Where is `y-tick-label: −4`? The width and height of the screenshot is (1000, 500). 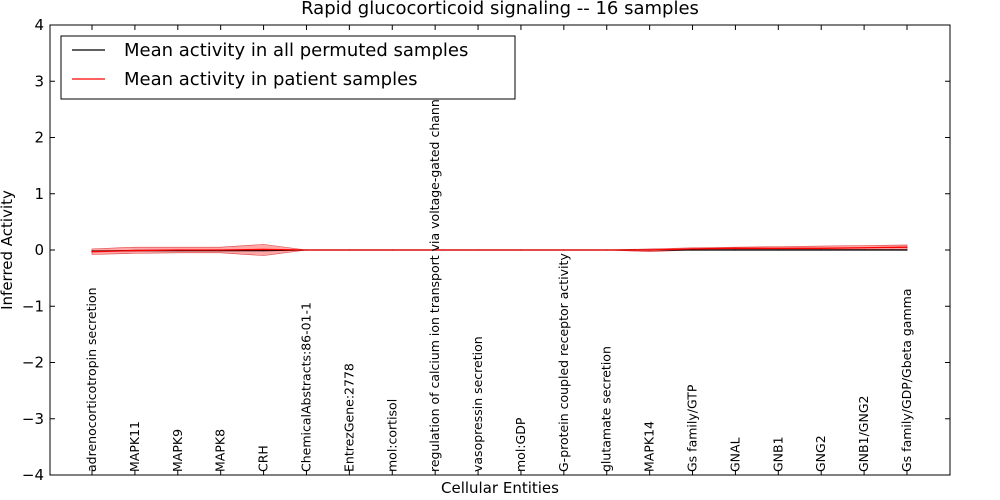 y-tick-label: −4 is located at coordinates (33, 475).